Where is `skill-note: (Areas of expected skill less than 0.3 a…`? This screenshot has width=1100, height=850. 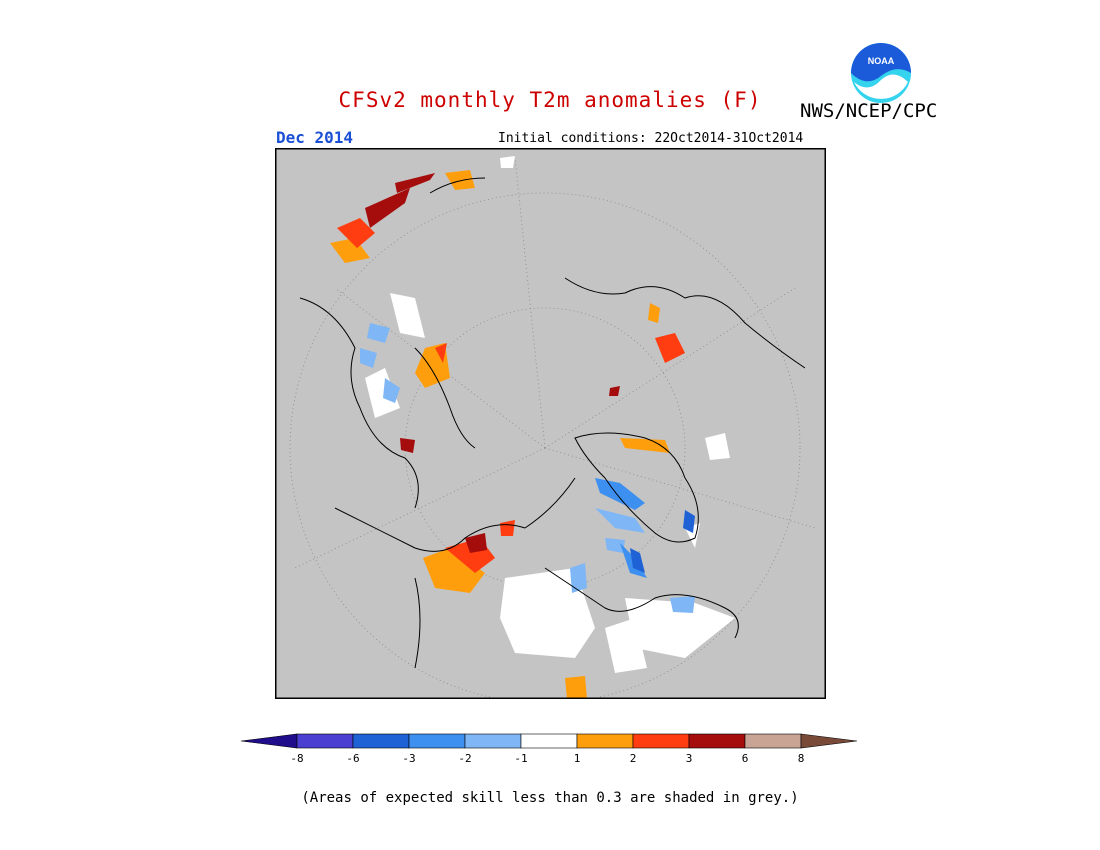 skill-note: (Areas of expected skill less than 0.3 a… is located at coordinates (550, 798).